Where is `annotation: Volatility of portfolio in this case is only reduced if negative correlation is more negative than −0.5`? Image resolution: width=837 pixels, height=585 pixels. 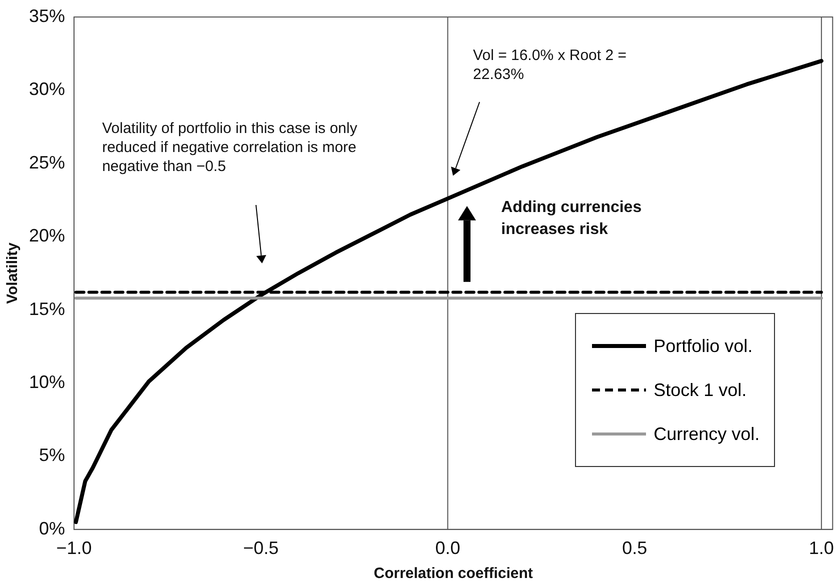
annotation: Volatility of portfolio in this case is only reduced if negative correlation is more negative than −0.5 is located at coordinates (230, 147).